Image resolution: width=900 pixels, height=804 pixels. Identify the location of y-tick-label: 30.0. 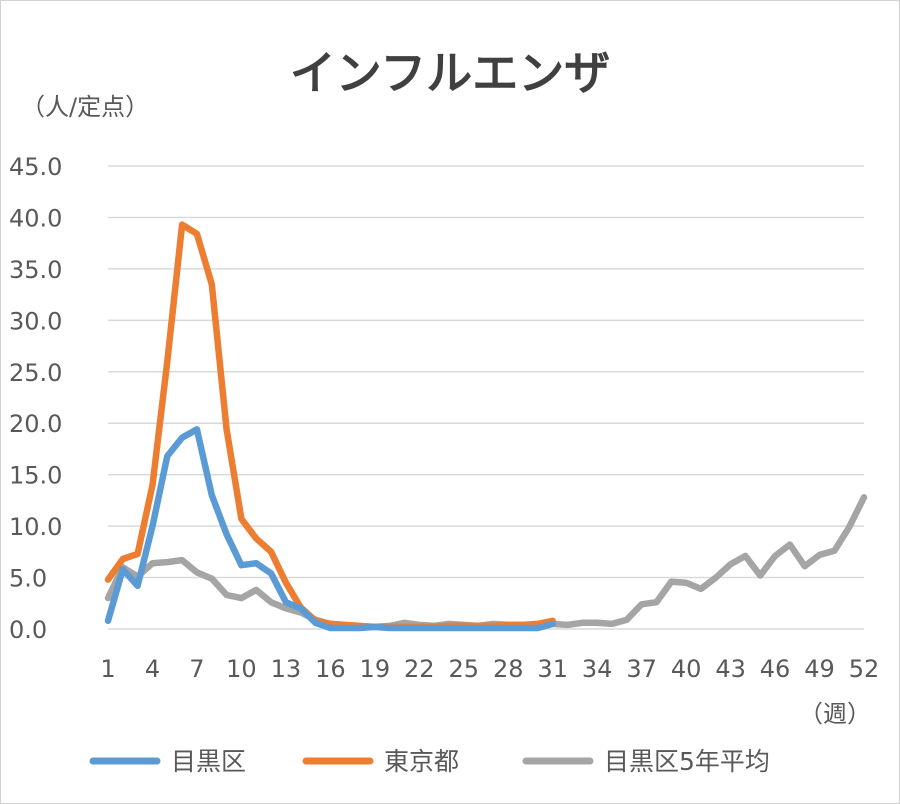
(35, 321).